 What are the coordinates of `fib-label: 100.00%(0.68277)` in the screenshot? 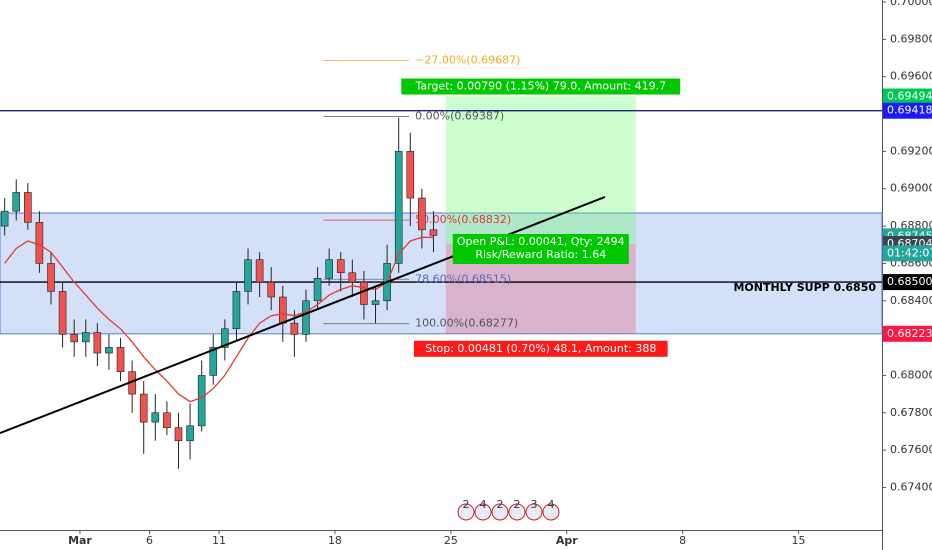 It's located at (466, 323).